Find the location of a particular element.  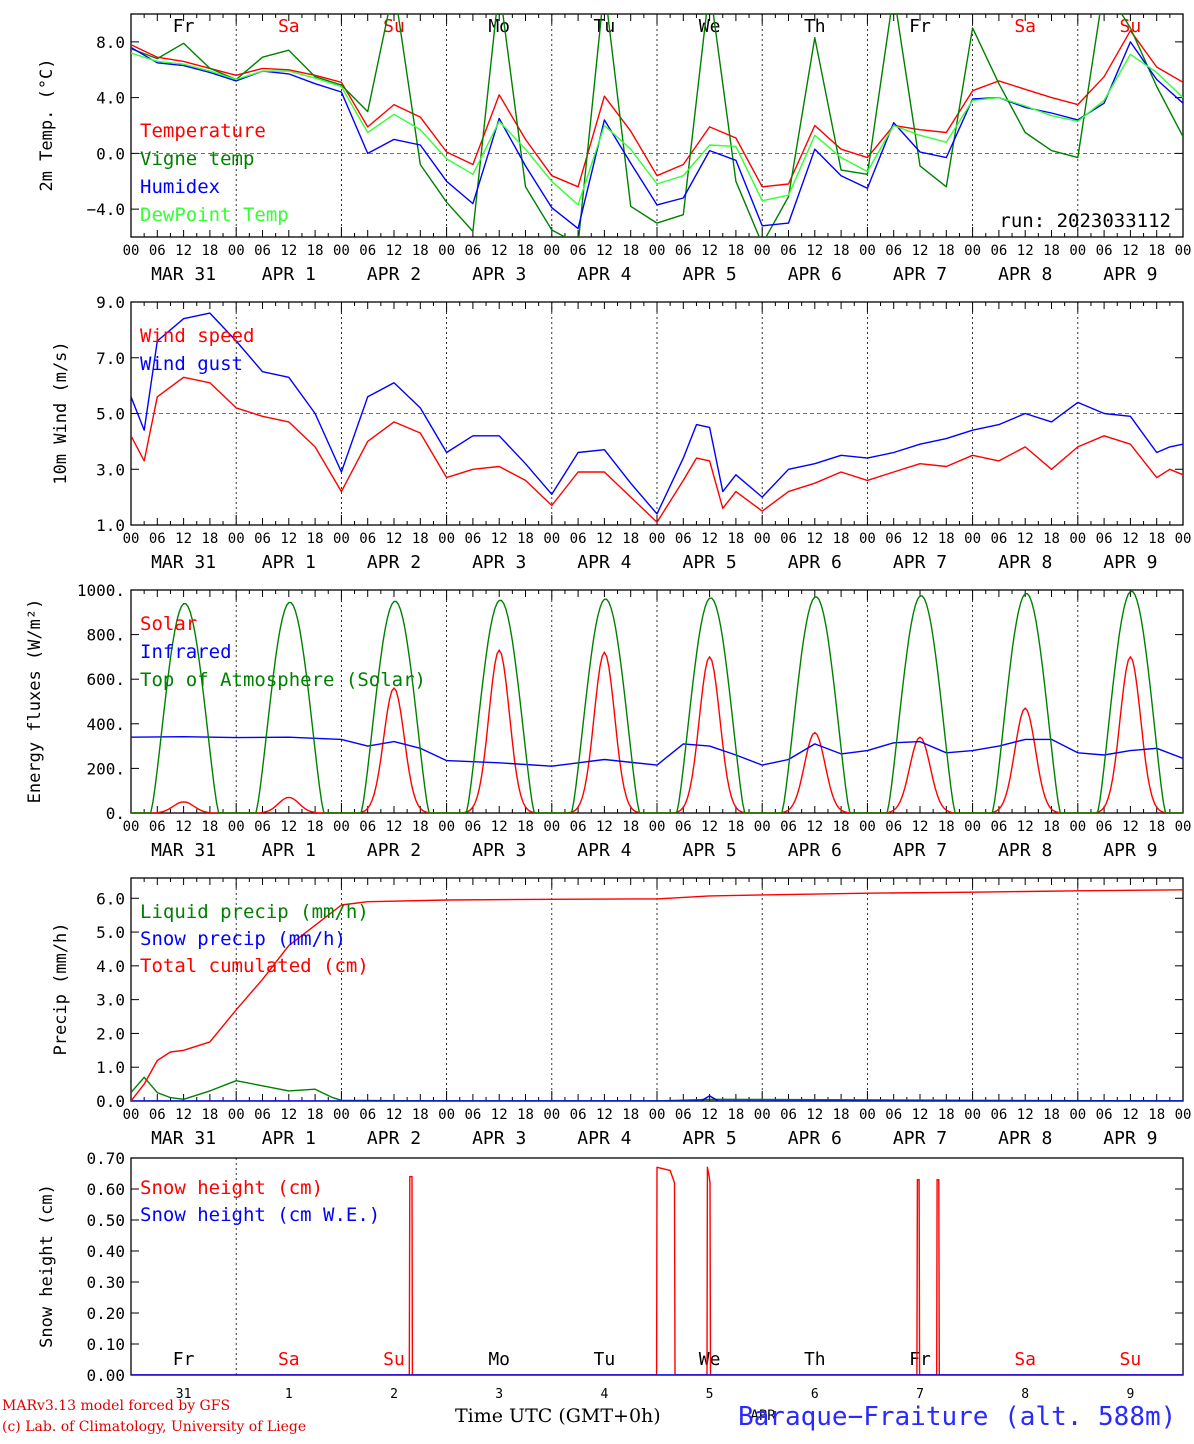

date-label: APR 7 is located at coordinates (920, 1138).